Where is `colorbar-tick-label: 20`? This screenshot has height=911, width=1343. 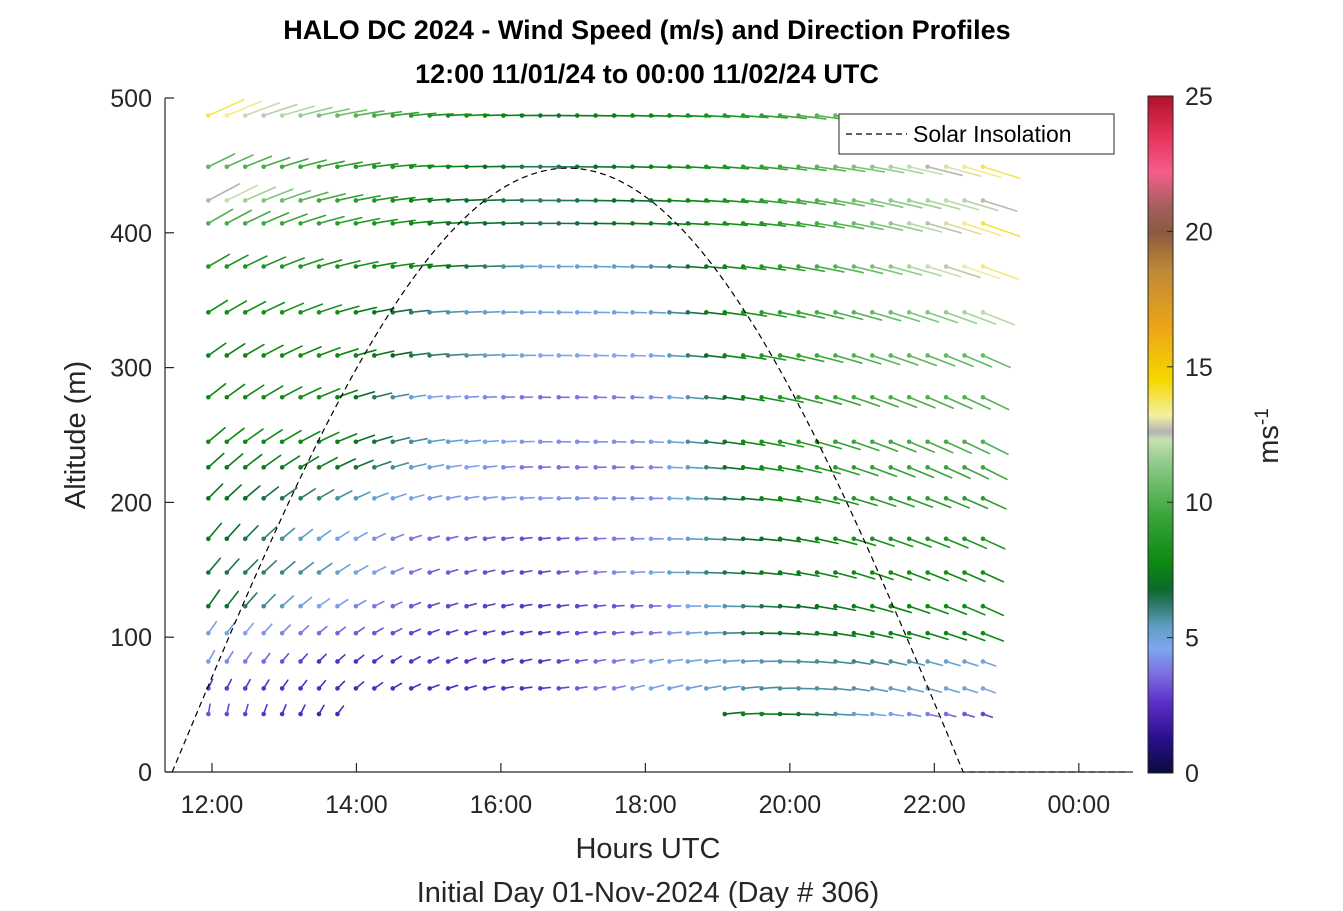
colorbar-tick-label: 20 is located at coordinates (1199, 232).